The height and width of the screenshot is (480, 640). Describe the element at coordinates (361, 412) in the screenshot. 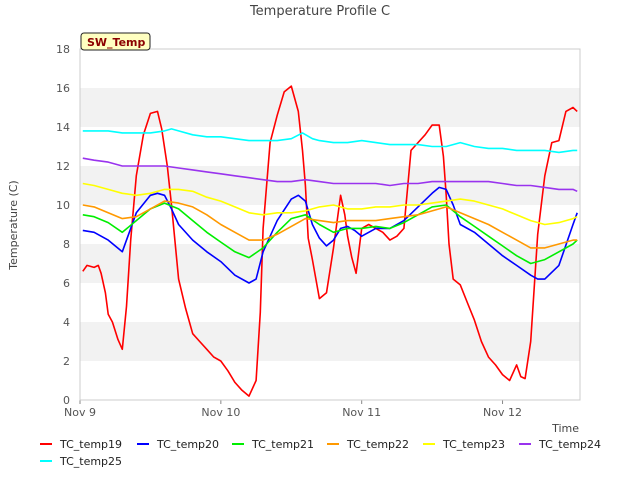

I see `x-tick-label: Nov 11` at that location.